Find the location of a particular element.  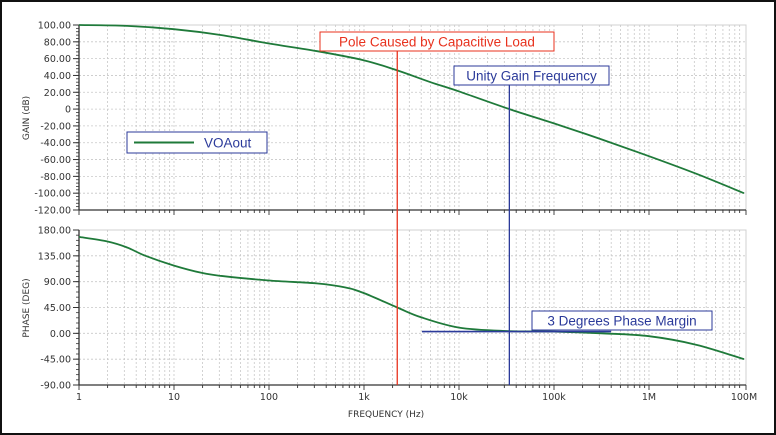

pole-annotation-box is located at coordinates (437, 41).